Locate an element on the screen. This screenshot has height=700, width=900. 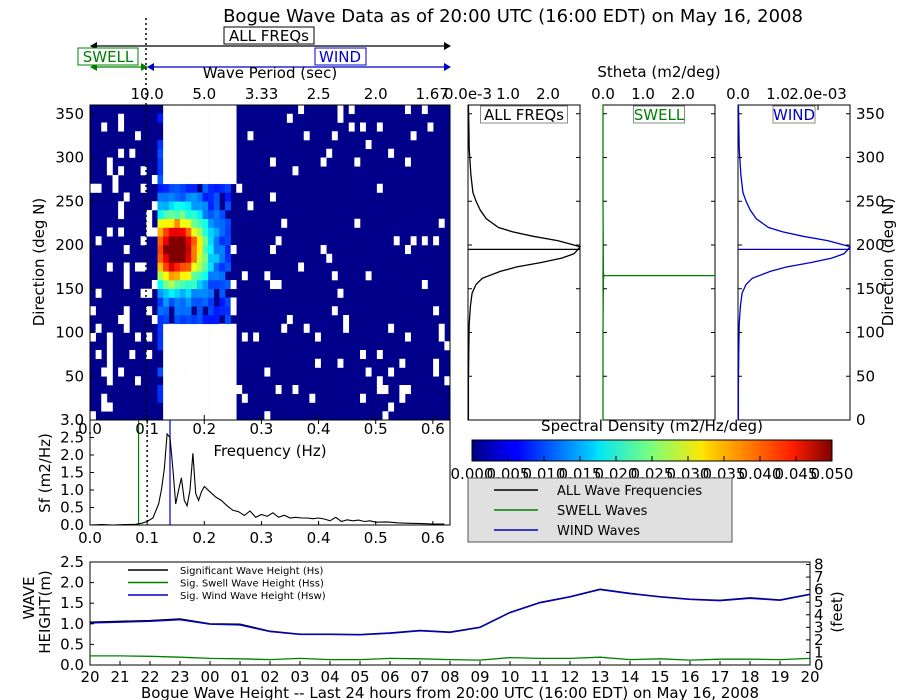
stheta-title: Stheta (m2/deg) is located at coordinates (658, 72).